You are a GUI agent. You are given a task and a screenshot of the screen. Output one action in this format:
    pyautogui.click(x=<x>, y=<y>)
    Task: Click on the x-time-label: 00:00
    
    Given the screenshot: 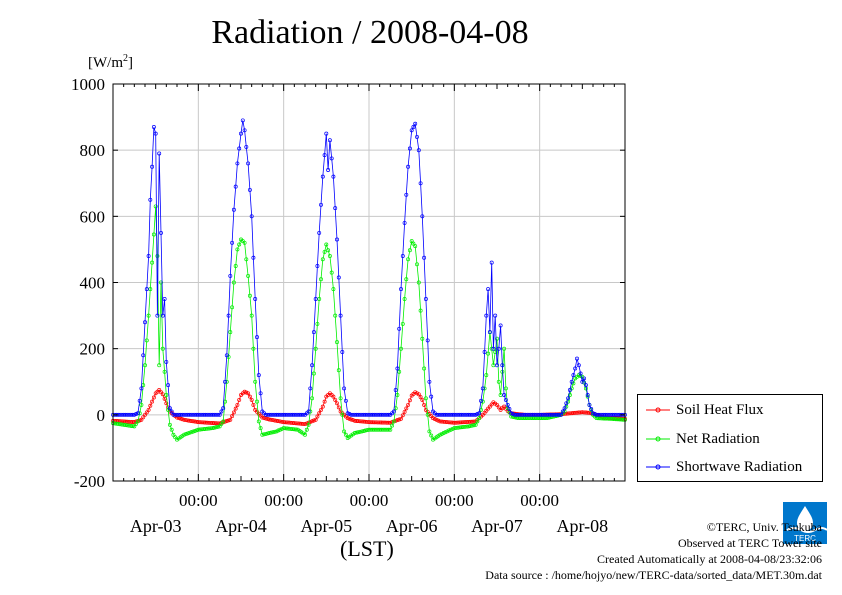 What is the action you would take?
    pyautogui.click(x=198, y=500)
    